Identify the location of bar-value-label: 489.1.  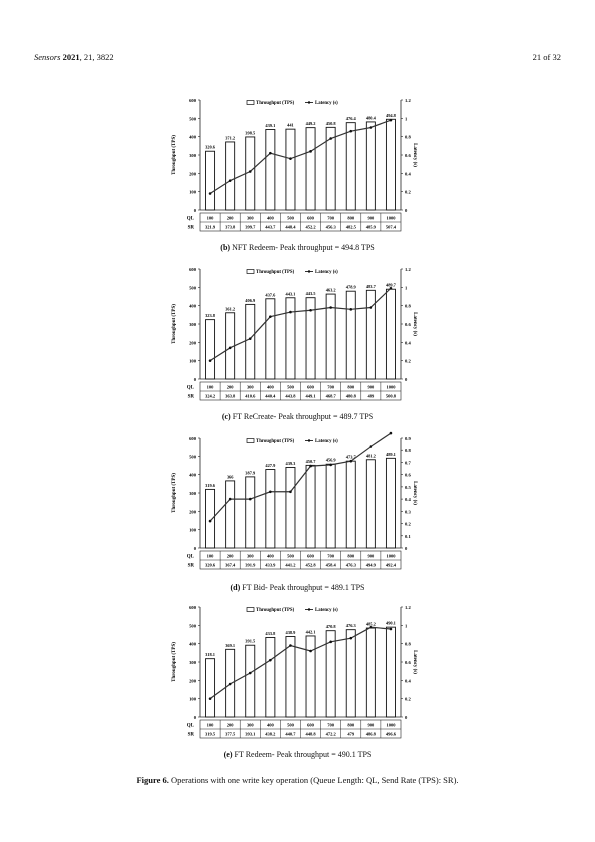
(391, 454).